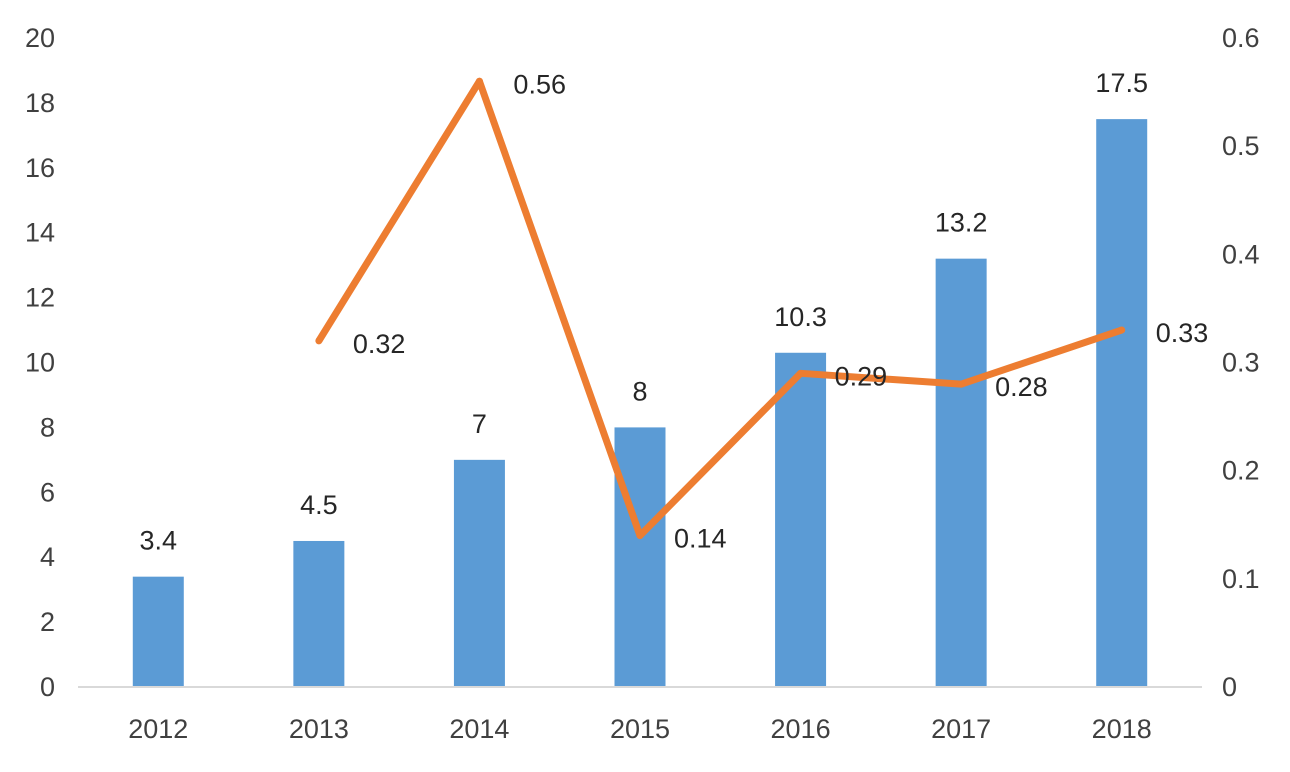 This screenshot has width=1290, height=772. What do you see at coordinates (40, 38) in the screenshot?
I see `left-axis-tick-label: 20` at bounding box center [40, 38].